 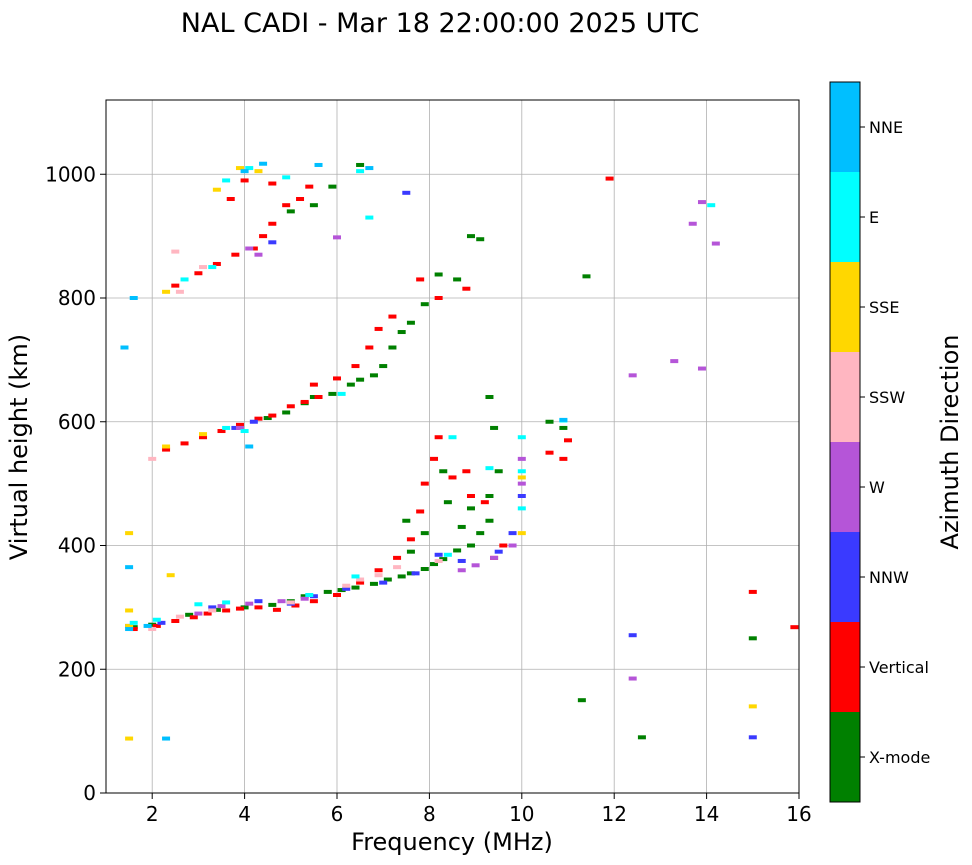 I want to click on x-tick-label: 2, so click(x=152, y=814).